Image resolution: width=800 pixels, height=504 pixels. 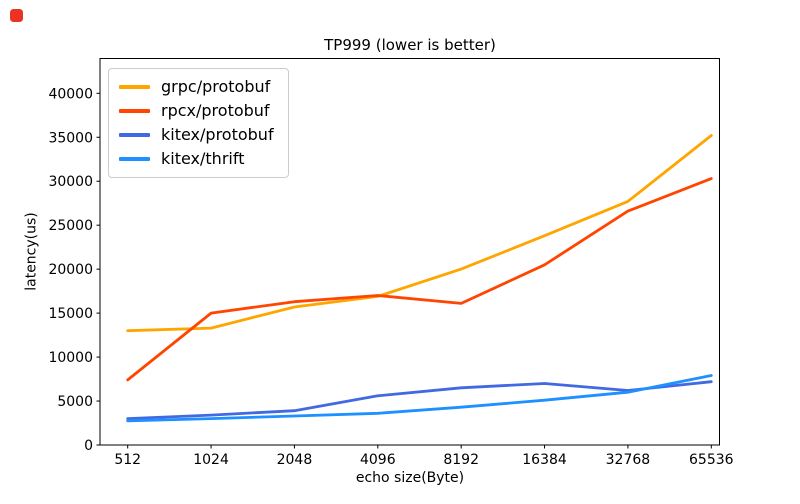 I want to click on x-tick-label: 1024, so click(x=211, y=460).